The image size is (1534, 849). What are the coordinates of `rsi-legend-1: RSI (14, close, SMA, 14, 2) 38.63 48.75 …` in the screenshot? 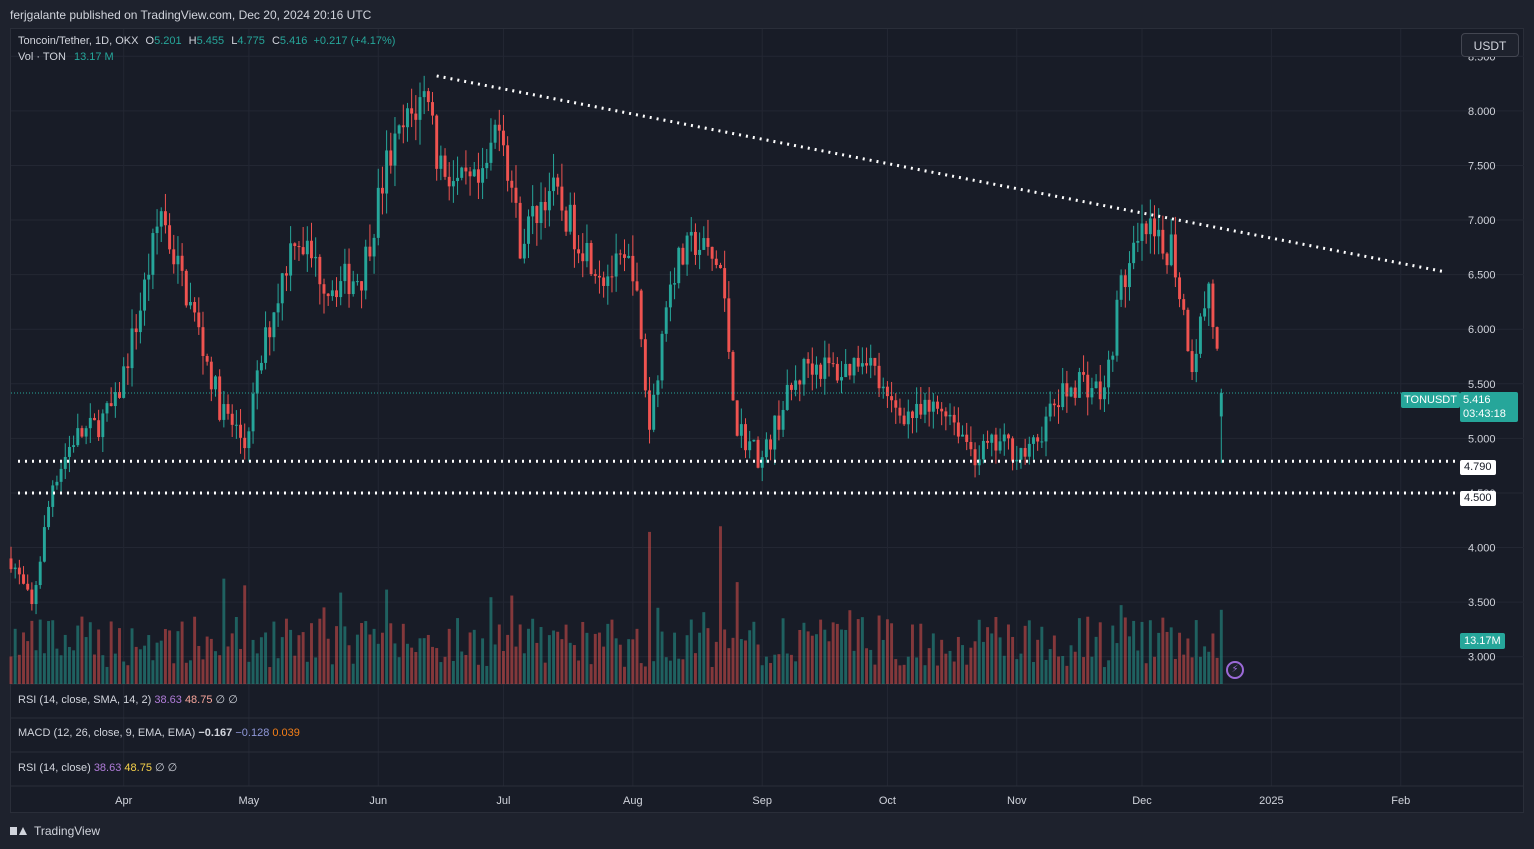 It's located at (128, 699).